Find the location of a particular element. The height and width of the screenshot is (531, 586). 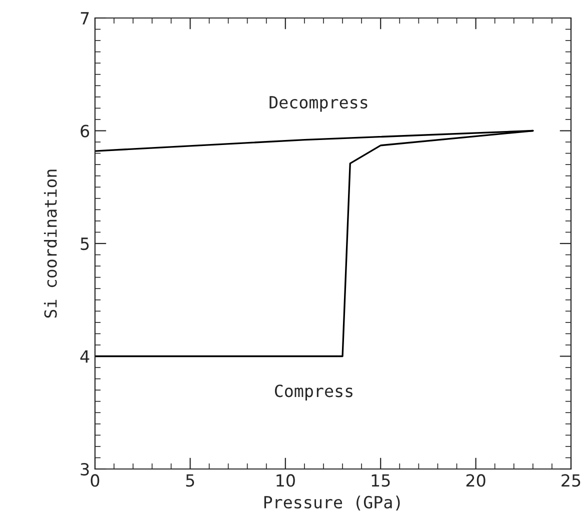

x-tick-label: 5 is located at coordinates (190, 480).